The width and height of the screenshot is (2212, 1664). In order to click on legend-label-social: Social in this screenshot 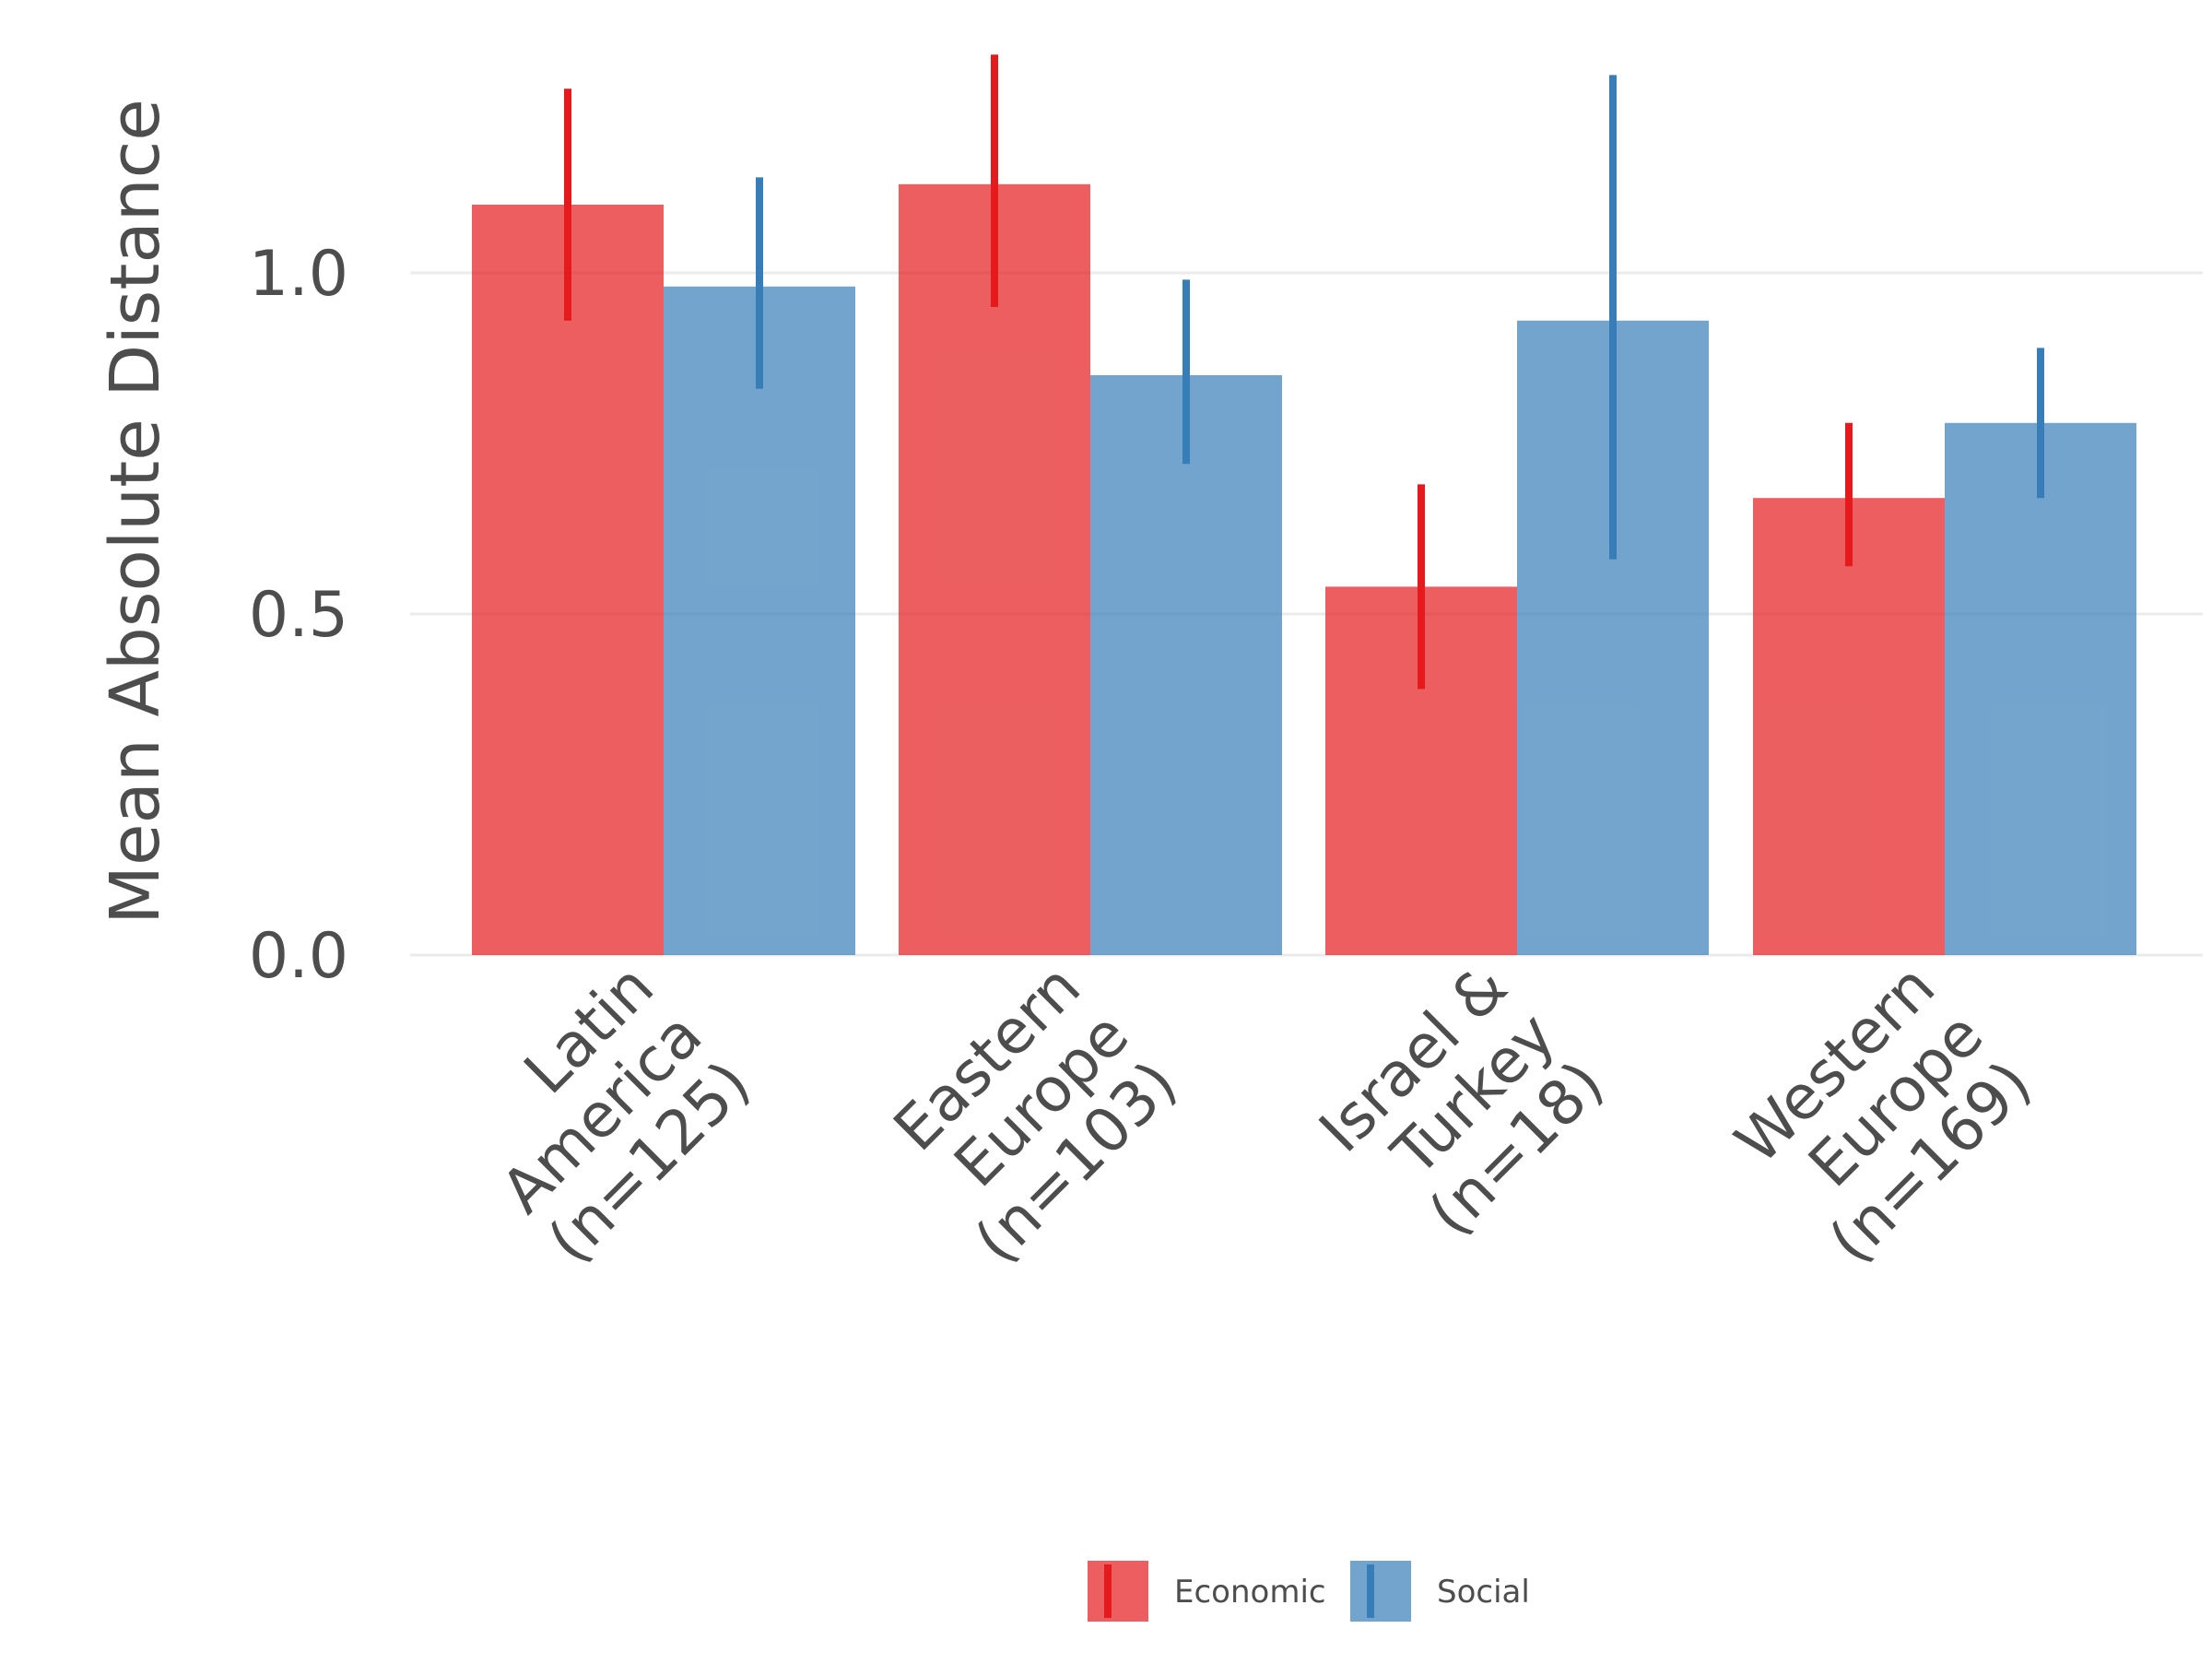, I will do `click(1483, 1592)`.